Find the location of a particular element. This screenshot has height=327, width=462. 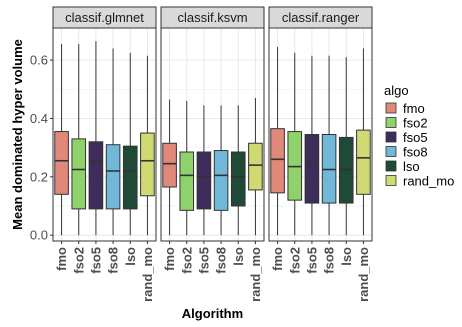

legend-swatch-rand_mo is located at coordinates (391, 180).